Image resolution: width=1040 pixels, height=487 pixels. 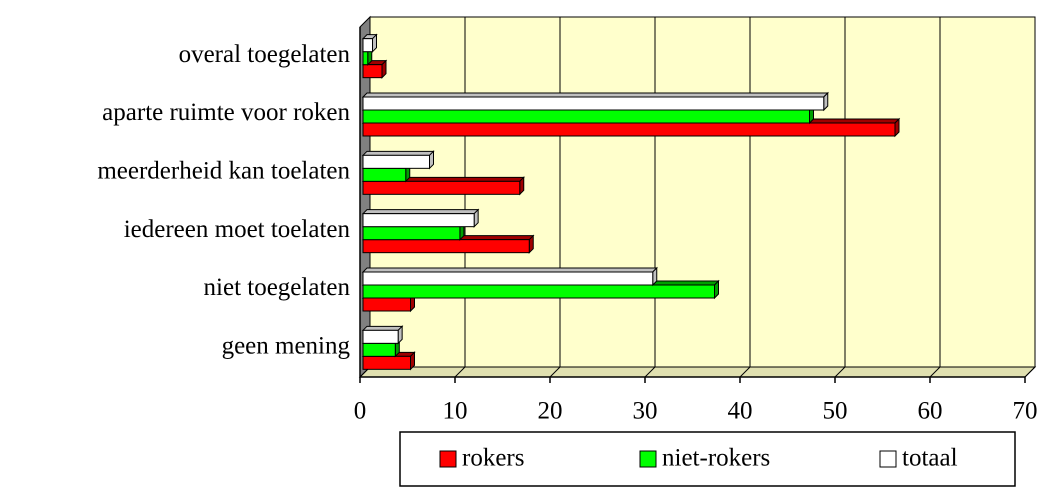 I want to click on legend-box, so click(x=707, y=459).